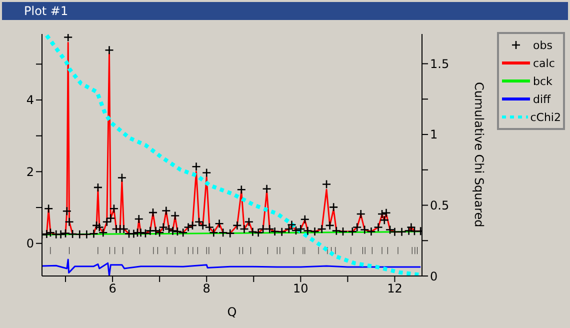  What do you see at coordinates (434, 135) in the screenshot?
I see `y2-tick-label: 1` at bounding box center [434, 135].